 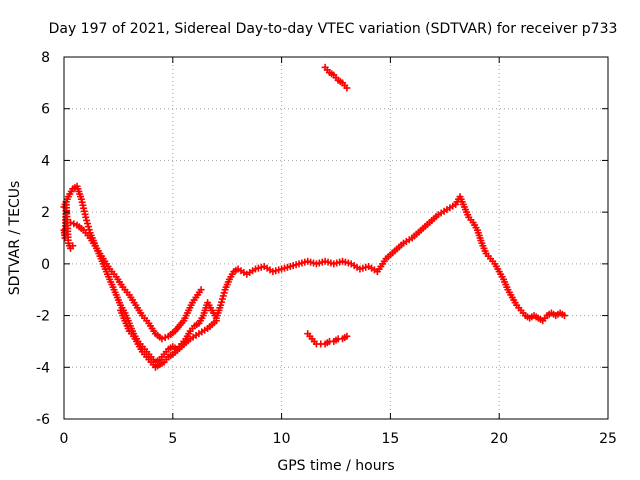 I want to click on y-tick-label: 8, so click(x=45, y=58).